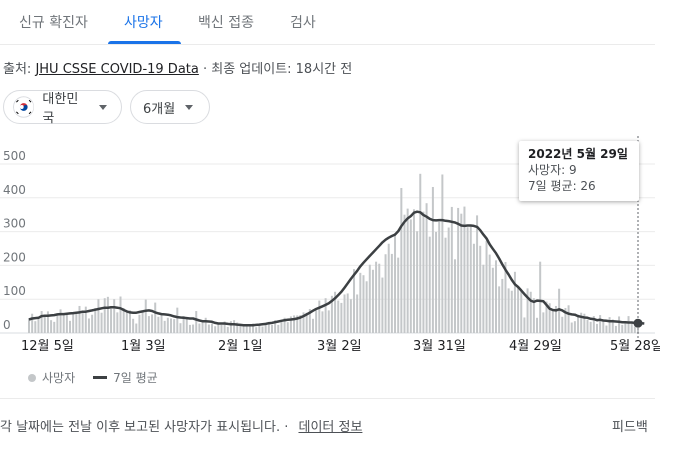  What do you see at coordinates (562, 186) in the screenshot?
I see `tooltip-average: 7일 평균: 26` at bounding box center [562, 186].